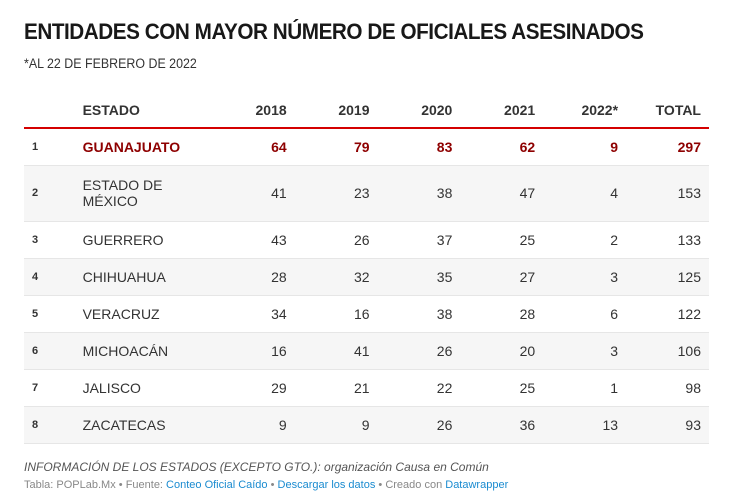 The width and height of the screenshot is (730, 504). I want to click on cell-total: 153, so click(663, 193).